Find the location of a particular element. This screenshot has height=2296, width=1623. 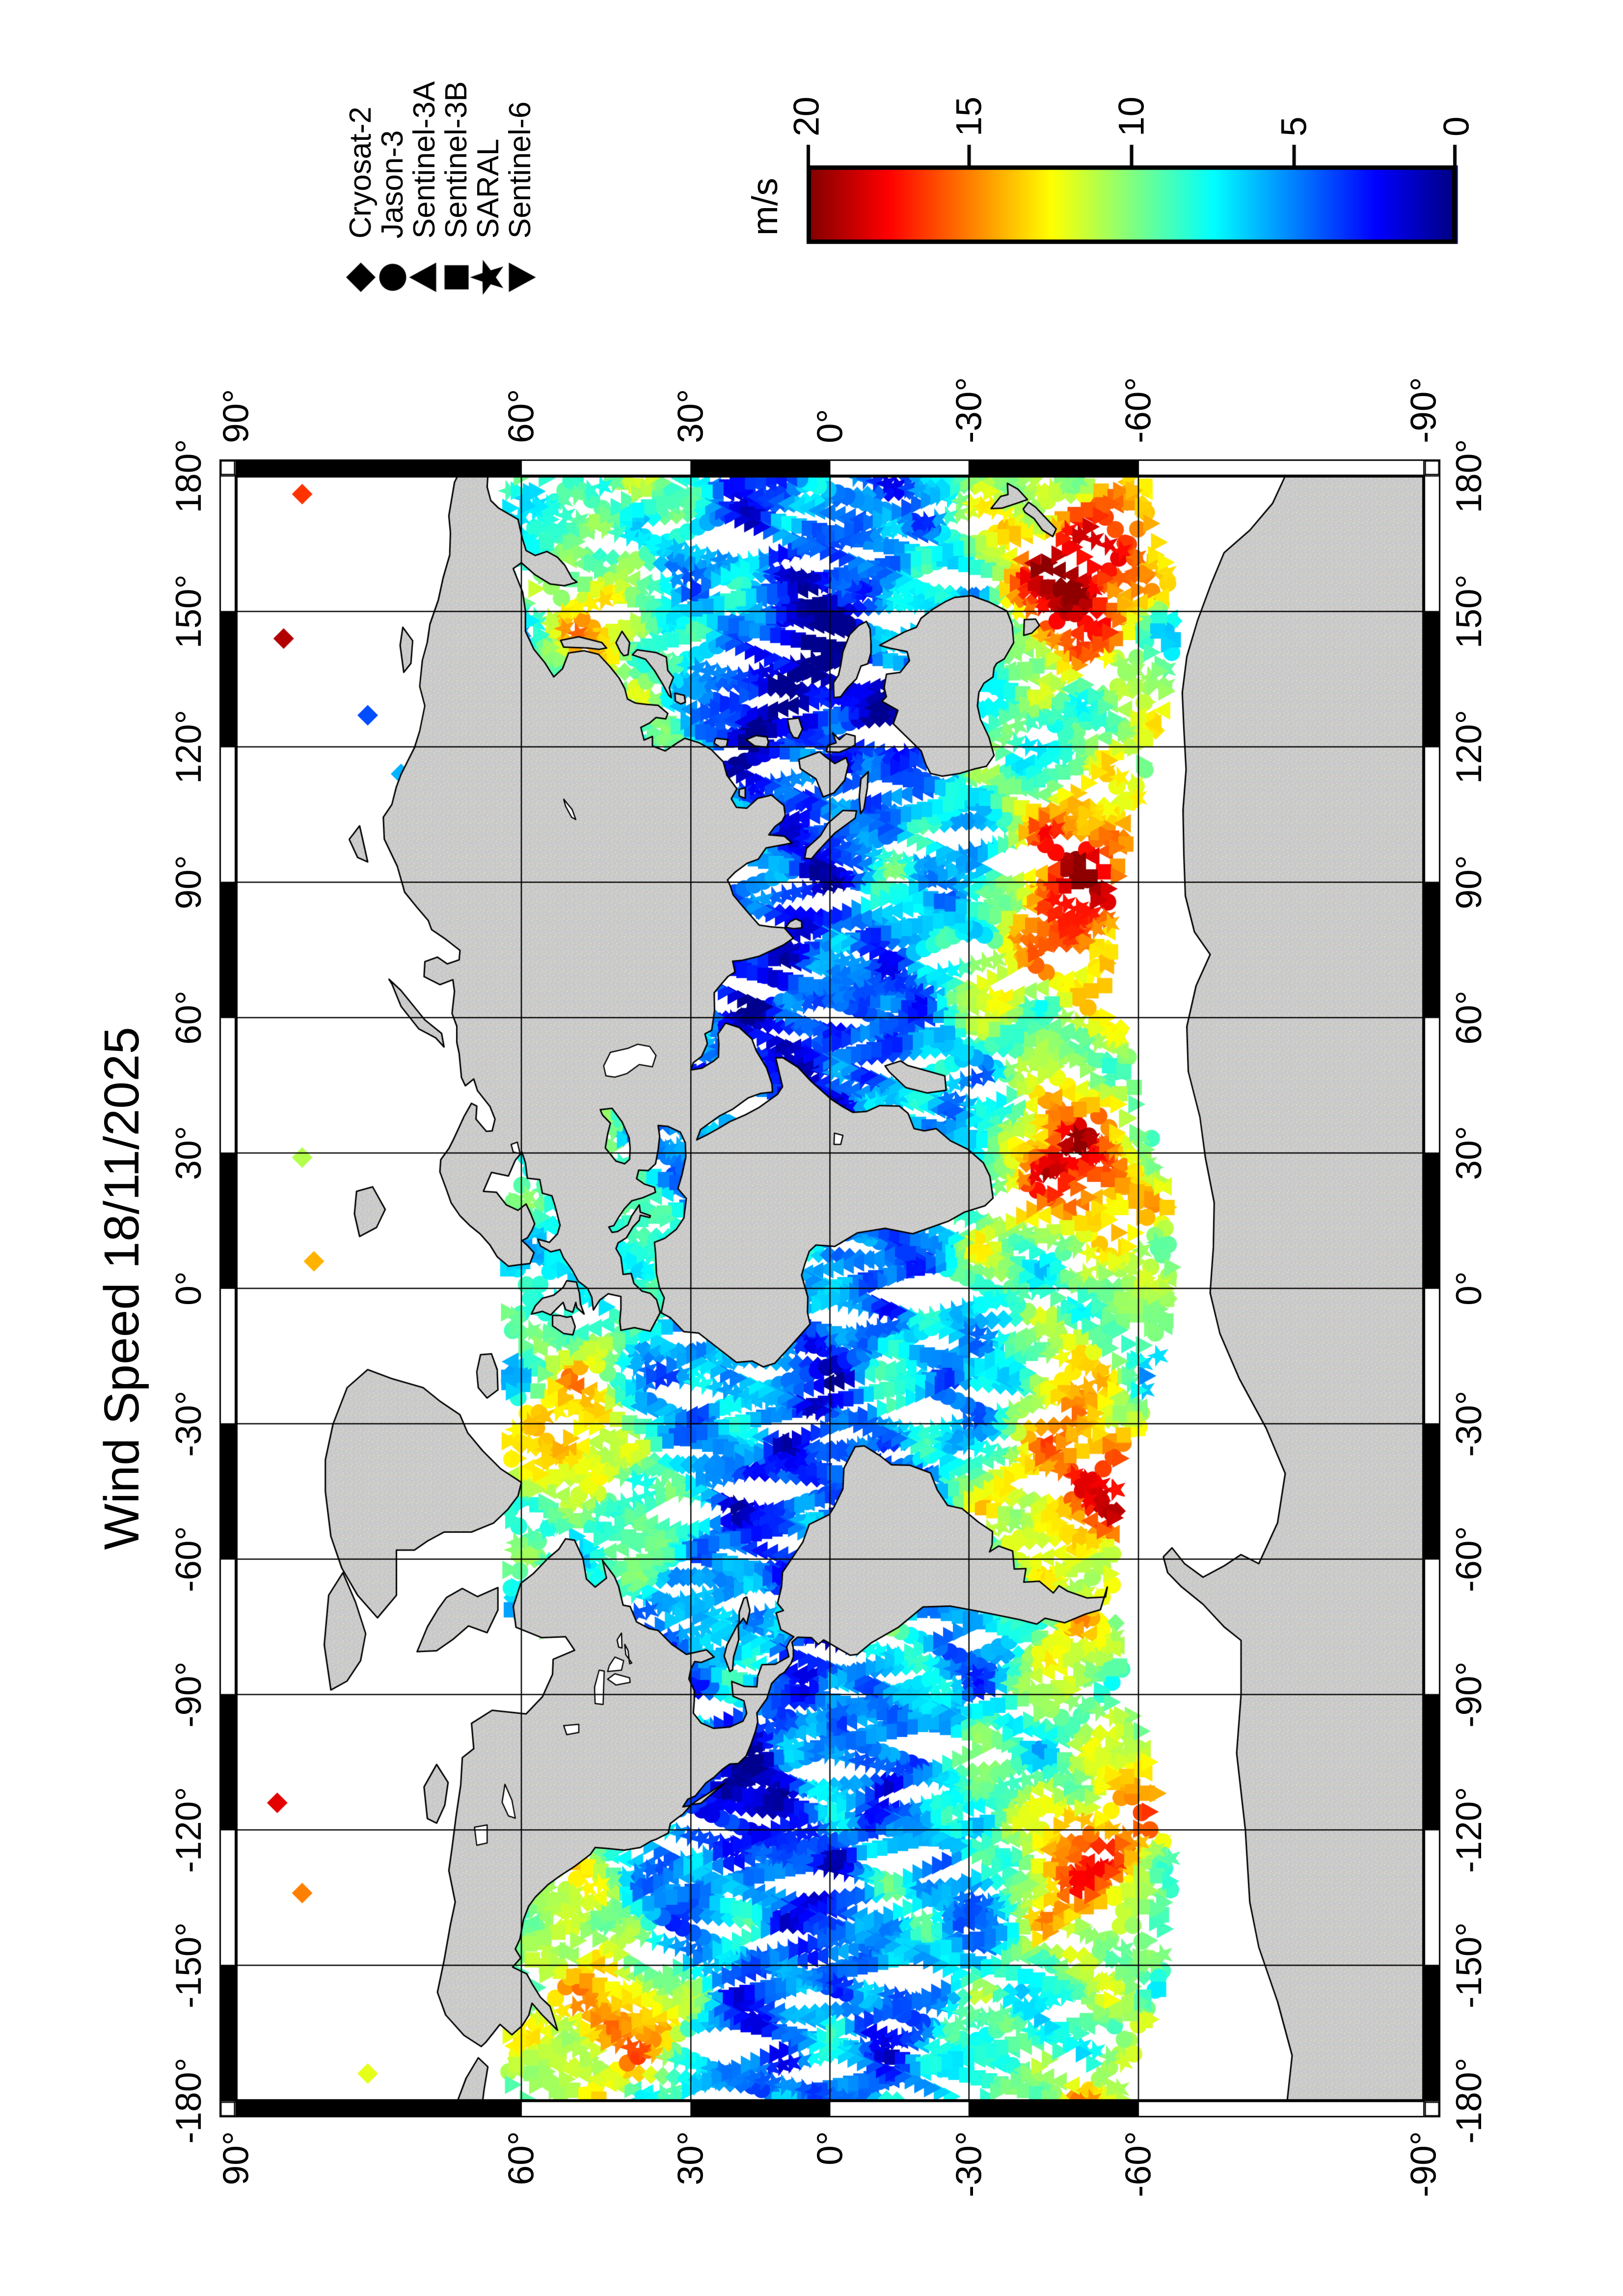

lat-label-right-30: 30° is located at coordinates (691, 416).